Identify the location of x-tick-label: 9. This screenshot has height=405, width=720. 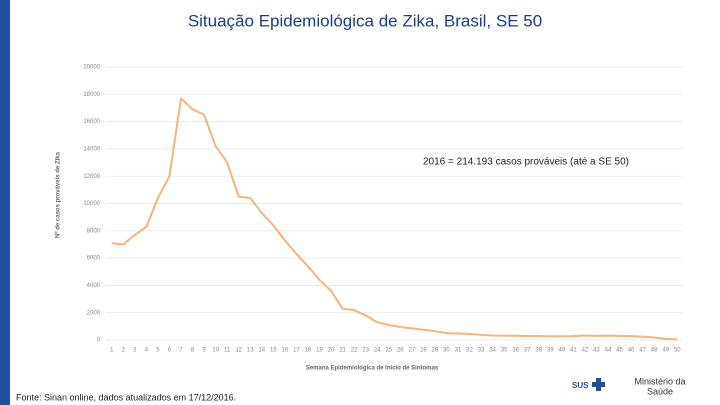
(204, 351).